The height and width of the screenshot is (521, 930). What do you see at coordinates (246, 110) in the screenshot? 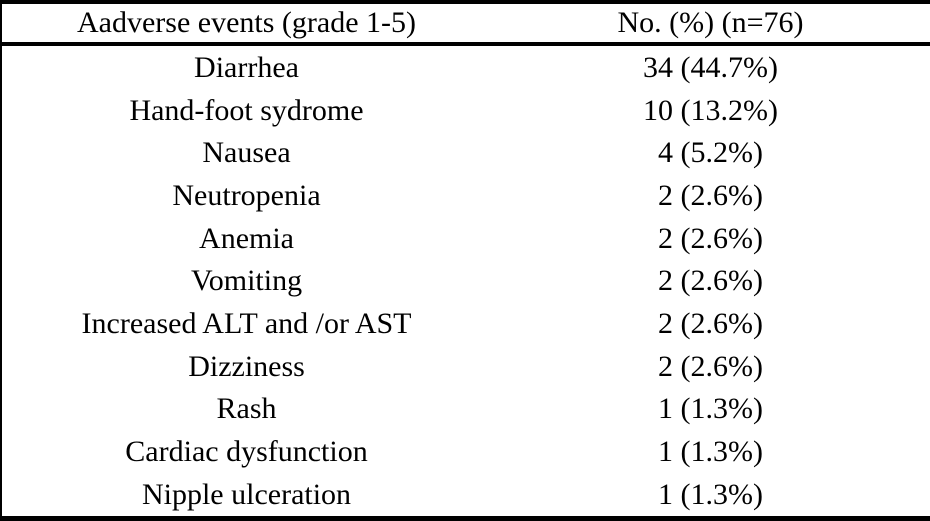
I see `event-name-cell: Hand-foot sydrome` at bounding box center [246, 110].